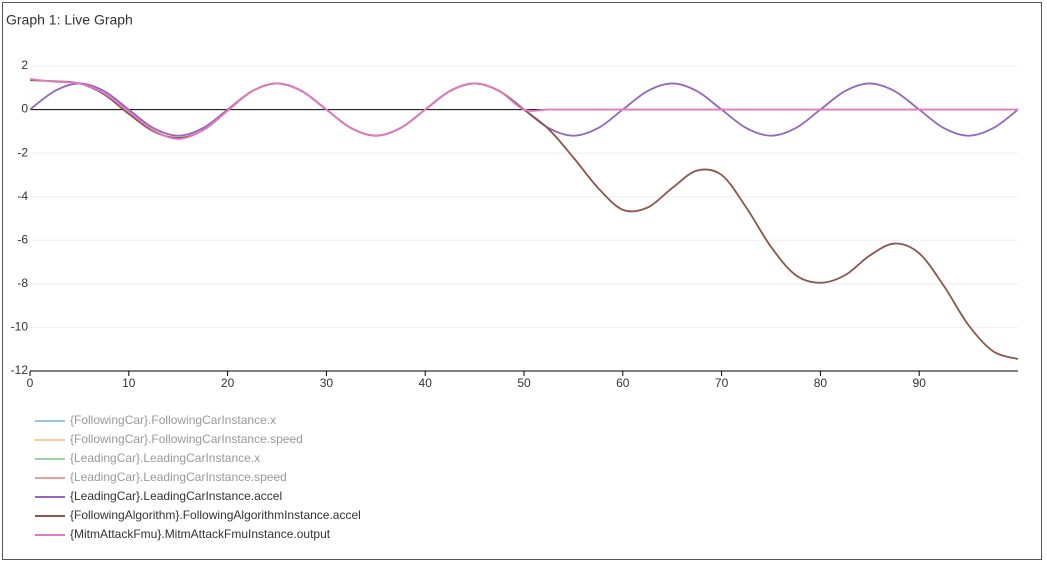 This screenshot has width=1047, height=565. Describe the element at coordinates (176, 496) in the screenshot. I see `legend-label: {LeadingCar}.LeadingCarInstance.accel` at that location.